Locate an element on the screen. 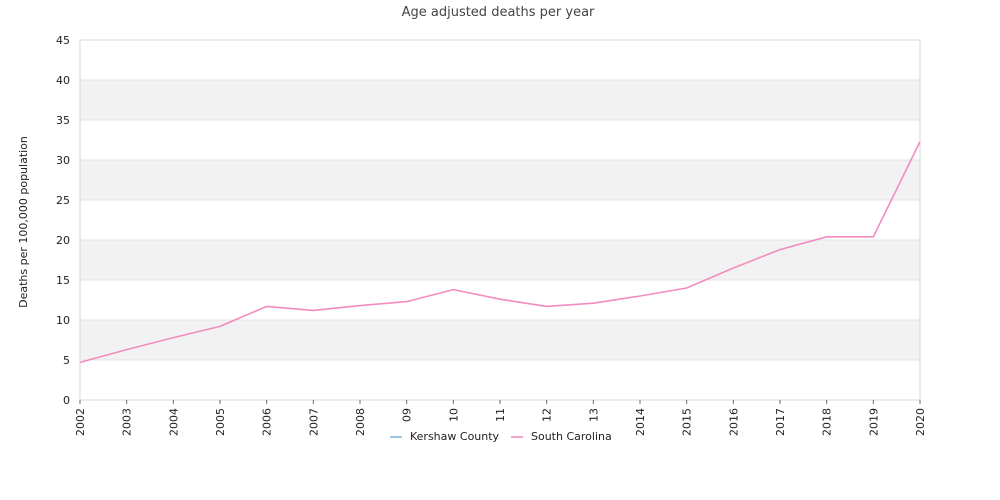 The image size is (1000, 500). x-tick-label: 2004 is located at coordinates (173, 422).